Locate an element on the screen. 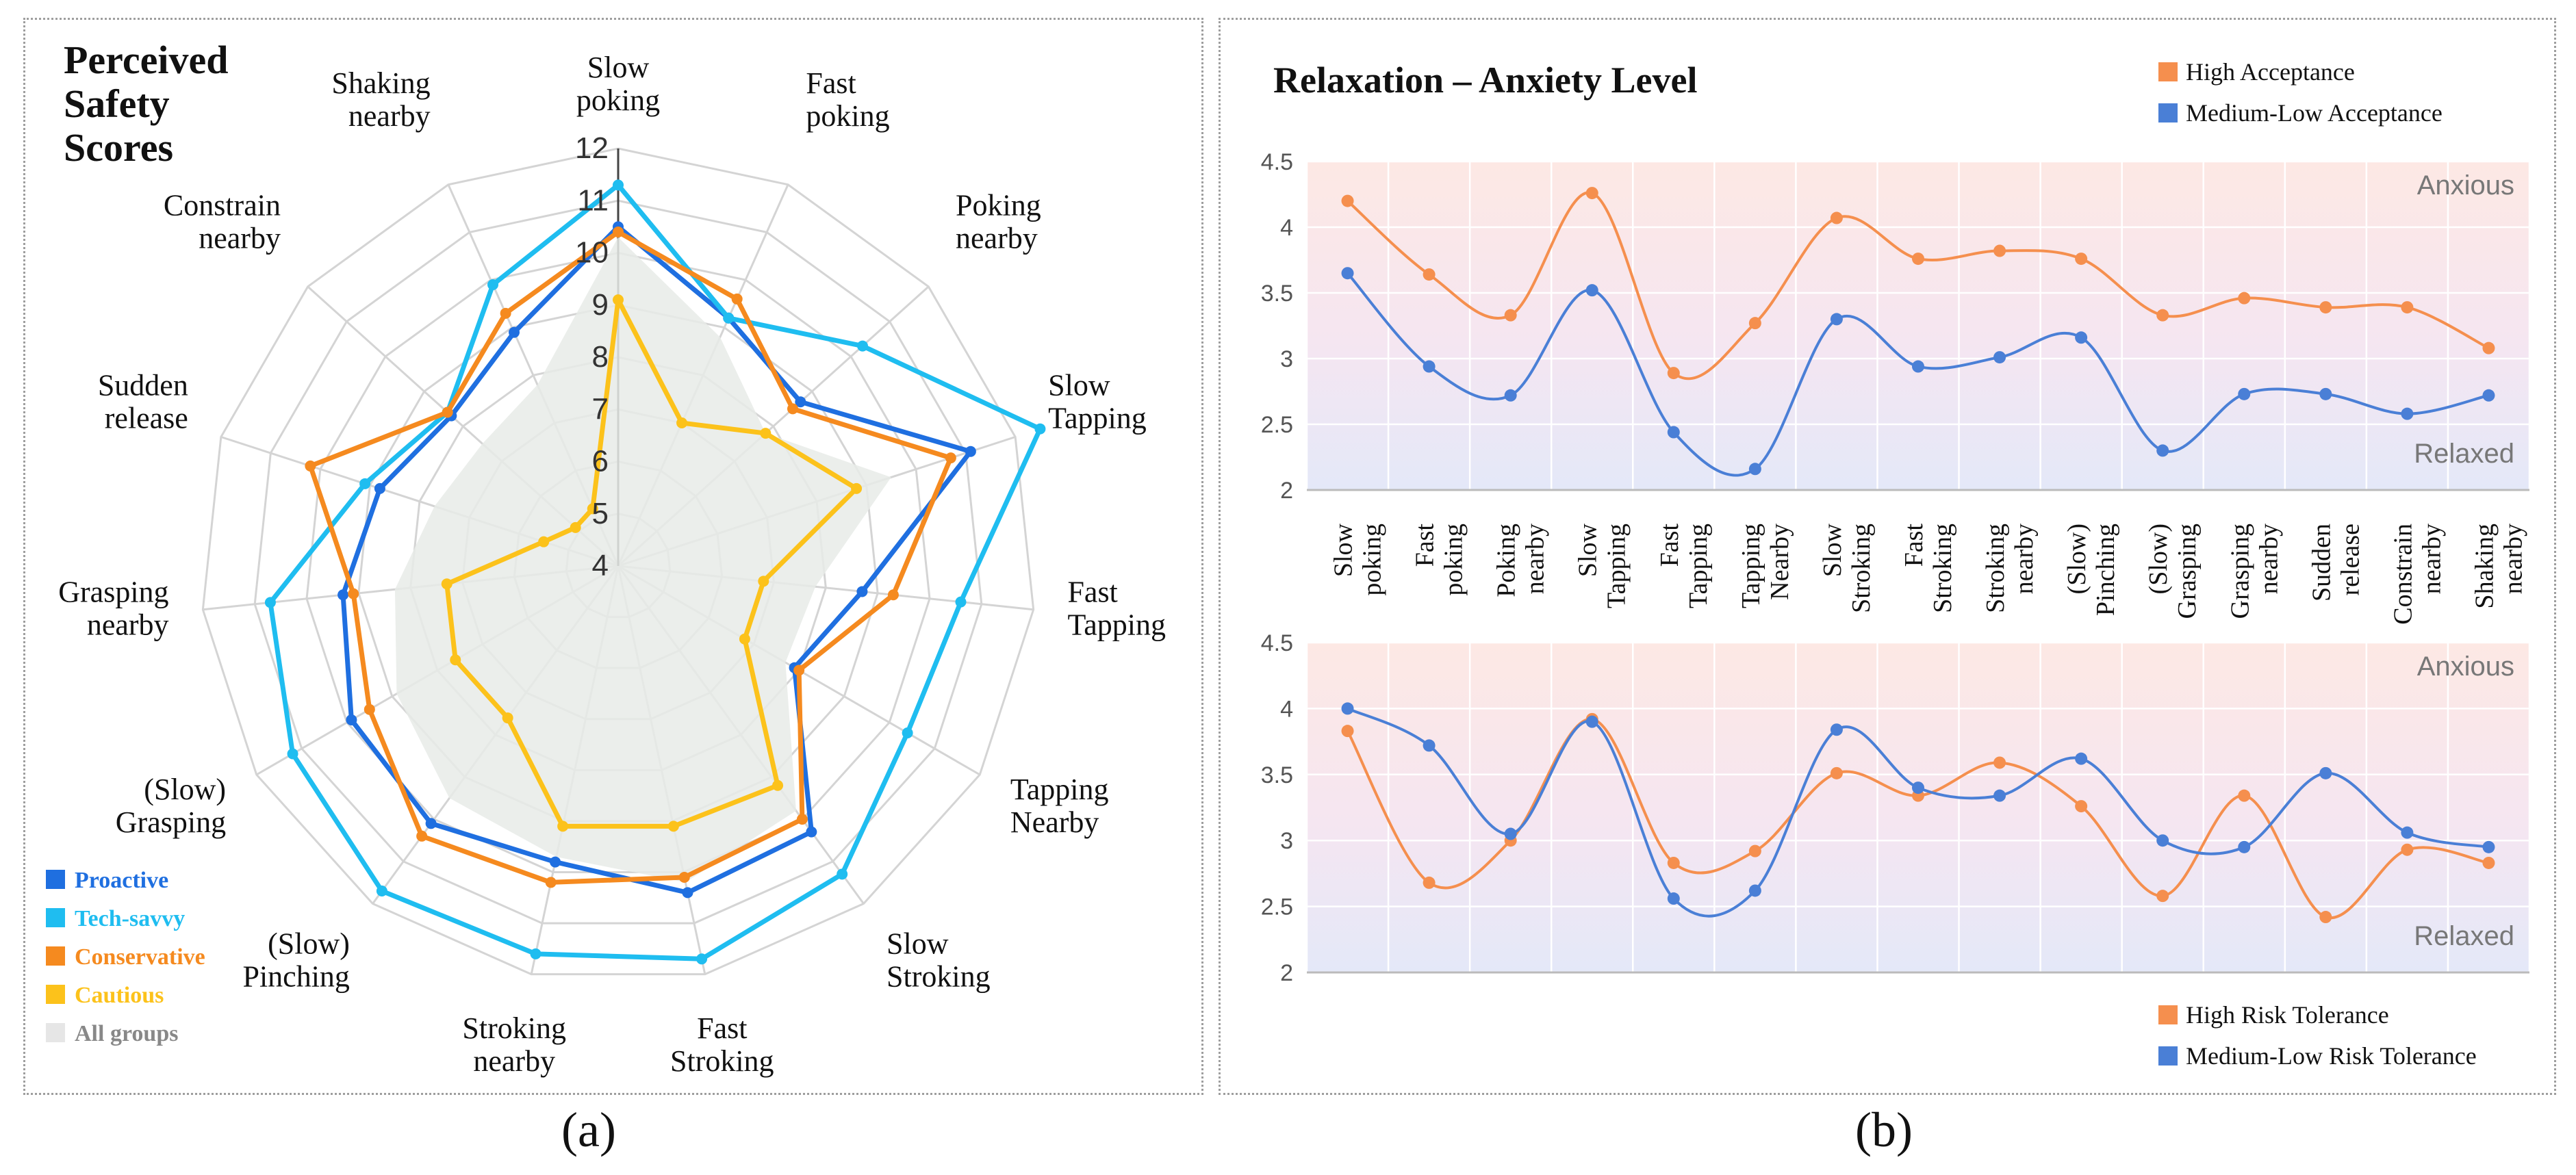 The width and height of the screenshot is (2576, 1175). x-category-label: Slowpoking is located at coordinates (1358, 559).